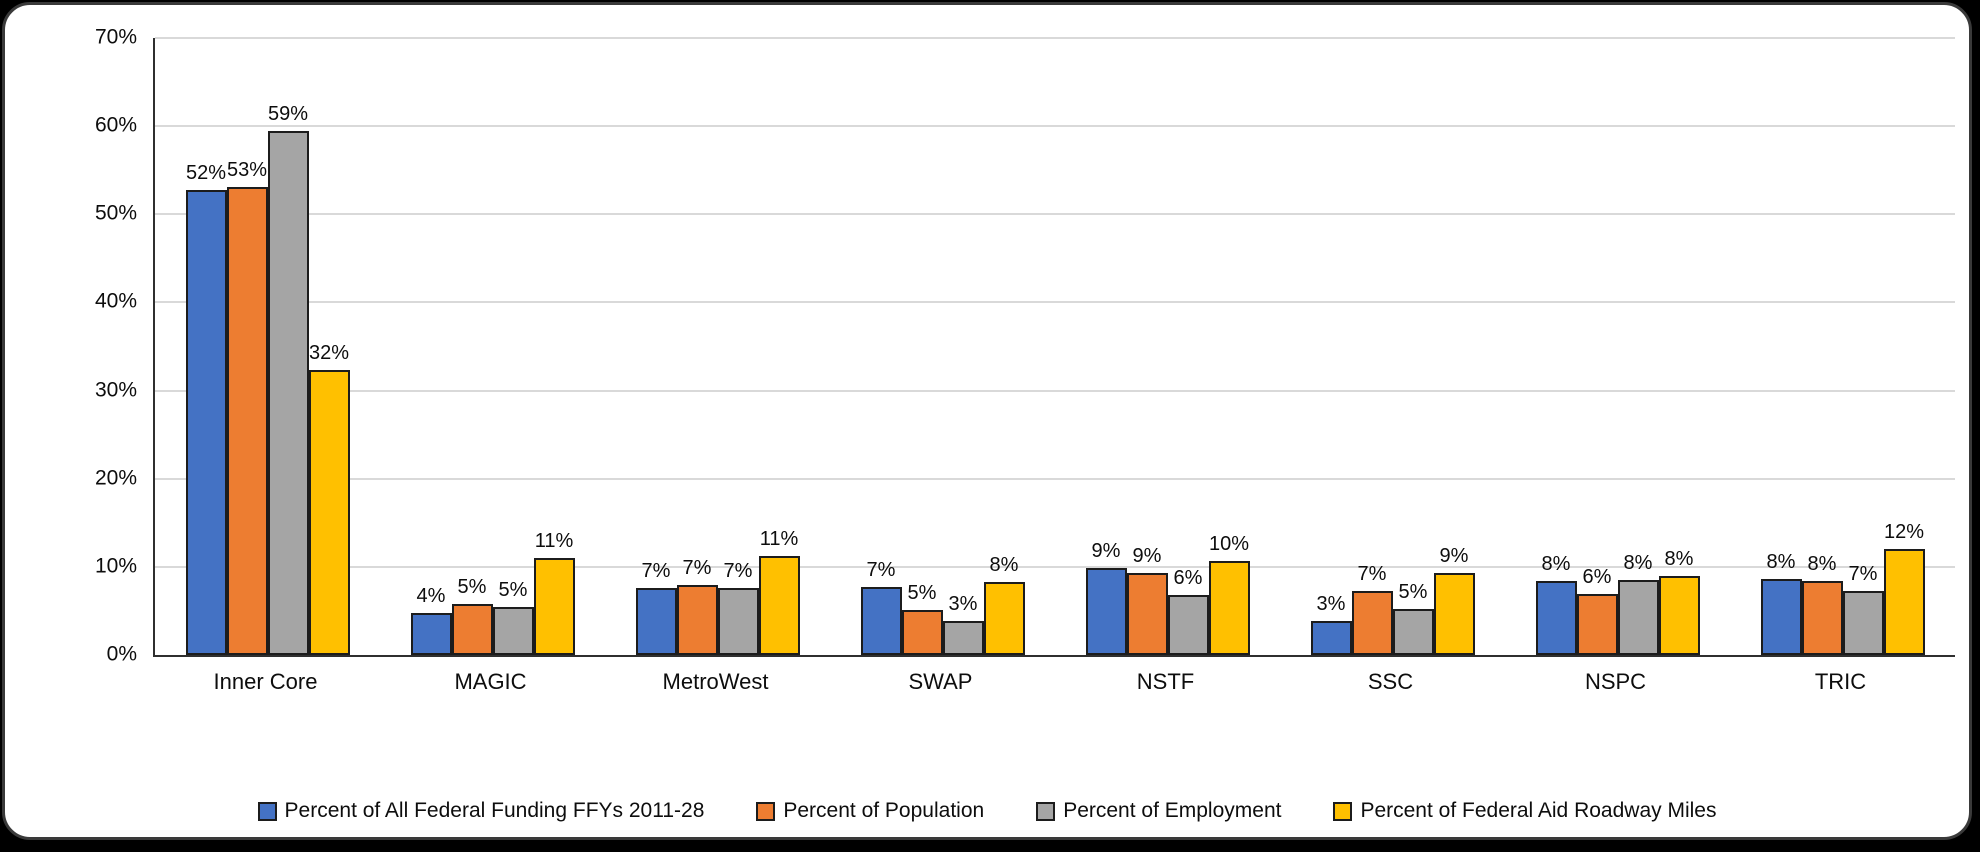 The image size is (1980, 852). What do you see at coordinates (940, 681) in the screenshot?
I see `x-axis-label-swap: SWAP` at bounding box center [940, 681].